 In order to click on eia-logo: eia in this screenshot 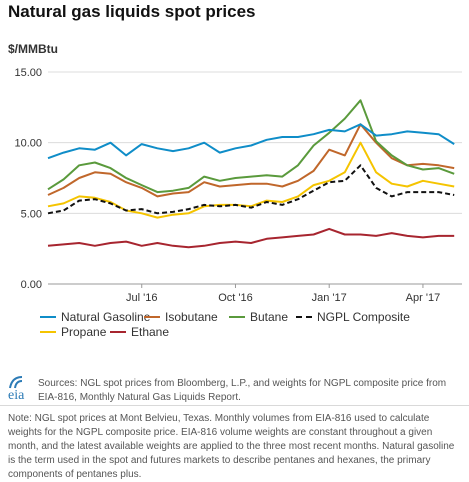, I will do `click(16, 389)`.